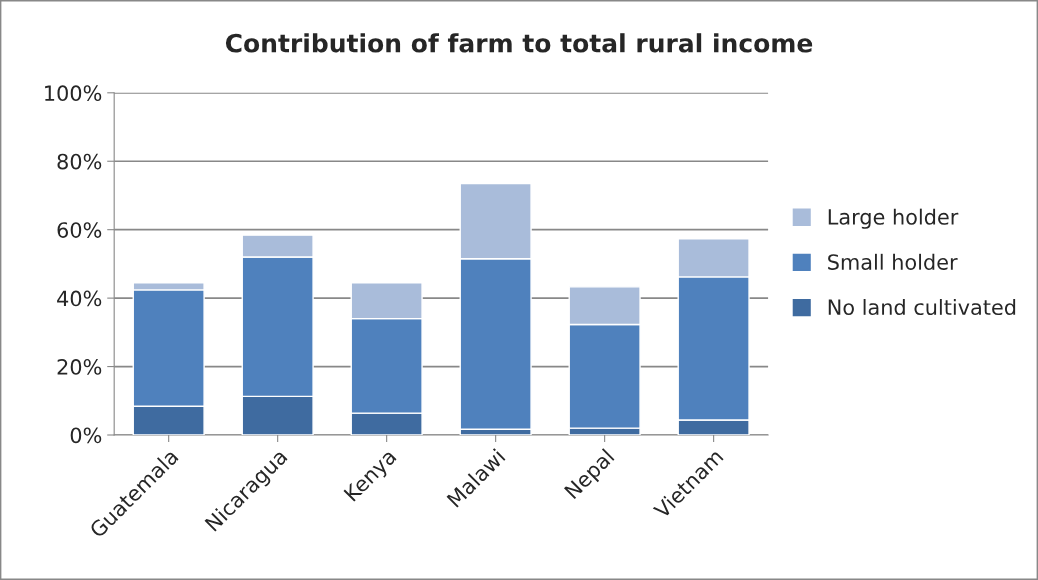 Image resolution: width=1038 pixels, height=580 pixels. I want to click on y-tick-label: 60%, so click(79, 230).